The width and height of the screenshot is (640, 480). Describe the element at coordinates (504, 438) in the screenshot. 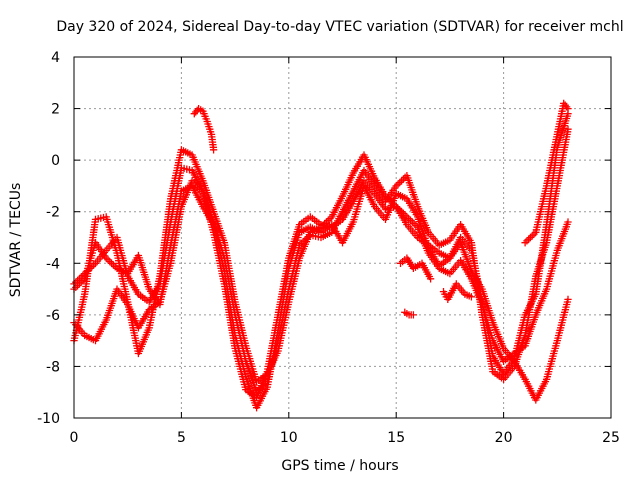

I see `x-tick-label: 20` at that location.